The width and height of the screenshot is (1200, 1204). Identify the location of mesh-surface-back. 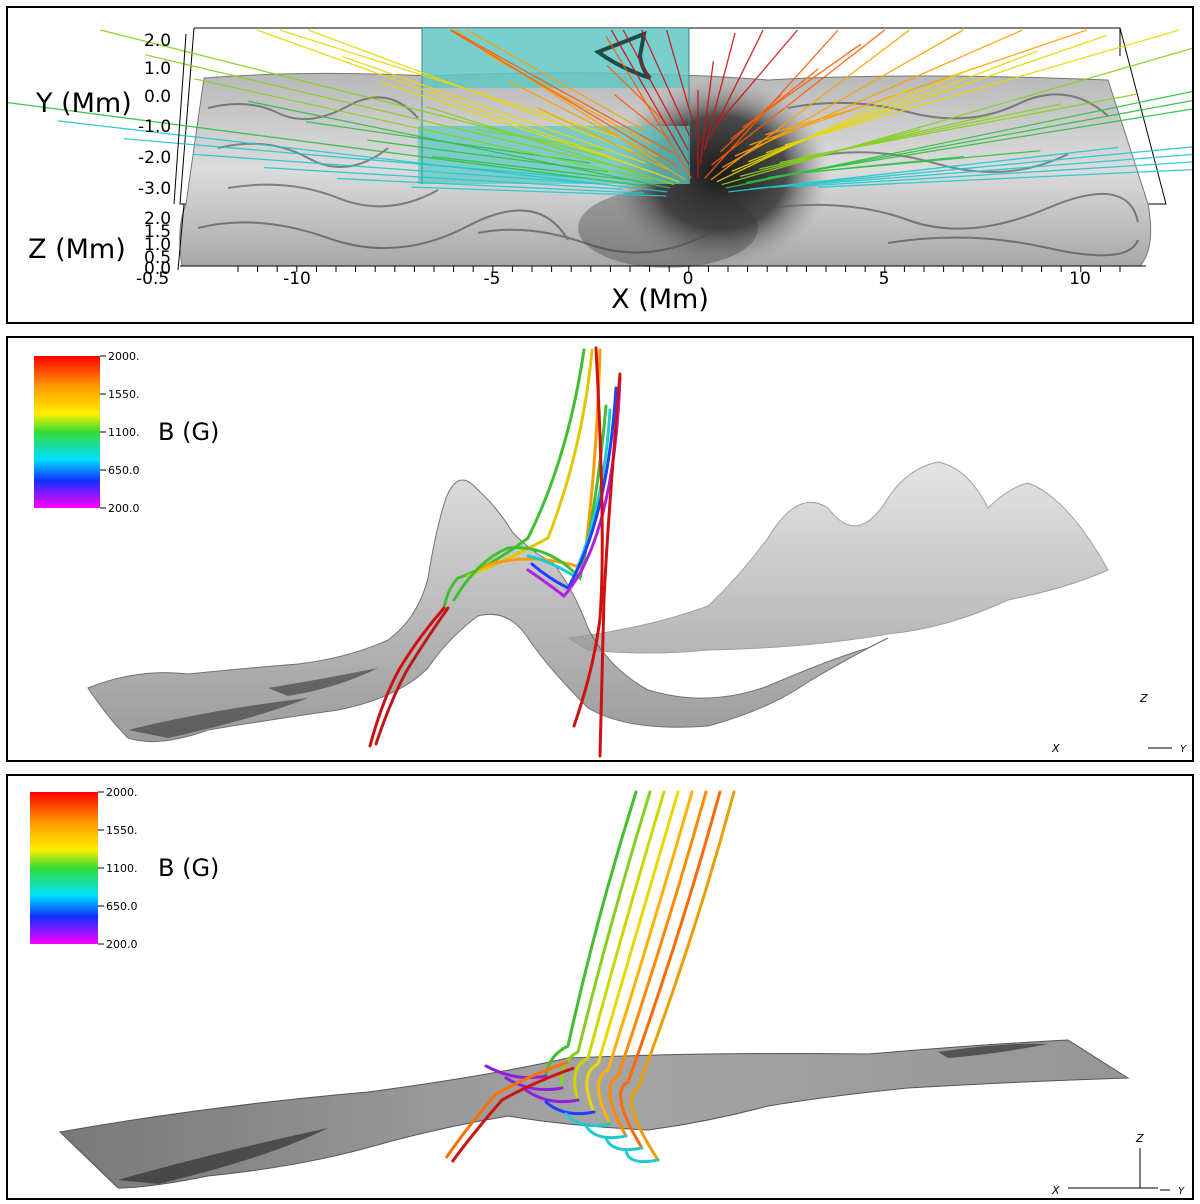
(837, 557).